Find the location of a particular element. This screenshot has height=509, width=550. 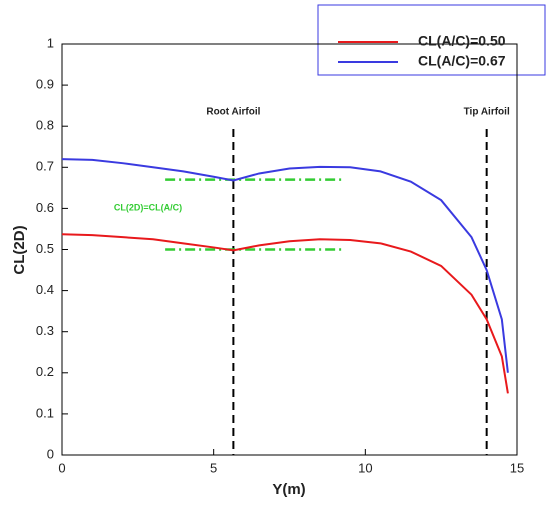

y-tick-label: 0.2 is located at coordinates (45, 371).